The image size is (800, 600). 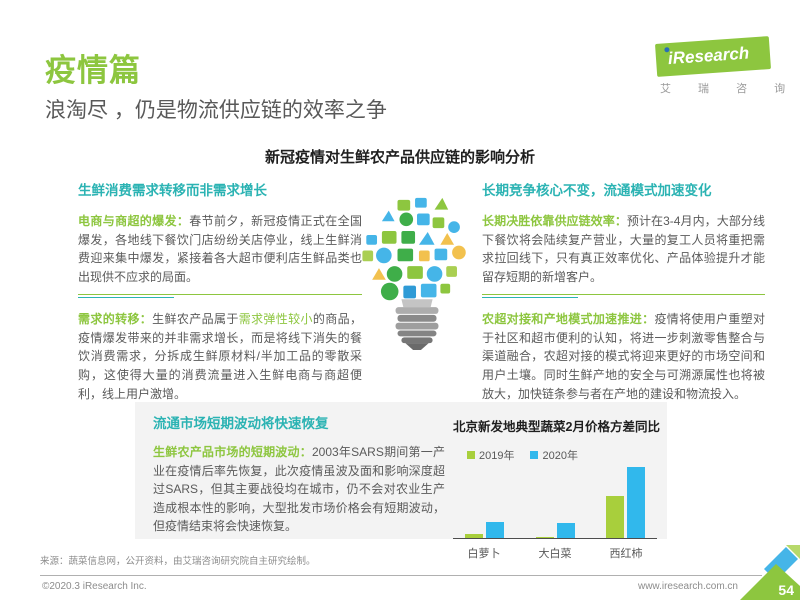 What do you see at coordinates (565, 530) in the screenshot?
I see `bar-2020年-大白菜` at bounding box center [565, 530].